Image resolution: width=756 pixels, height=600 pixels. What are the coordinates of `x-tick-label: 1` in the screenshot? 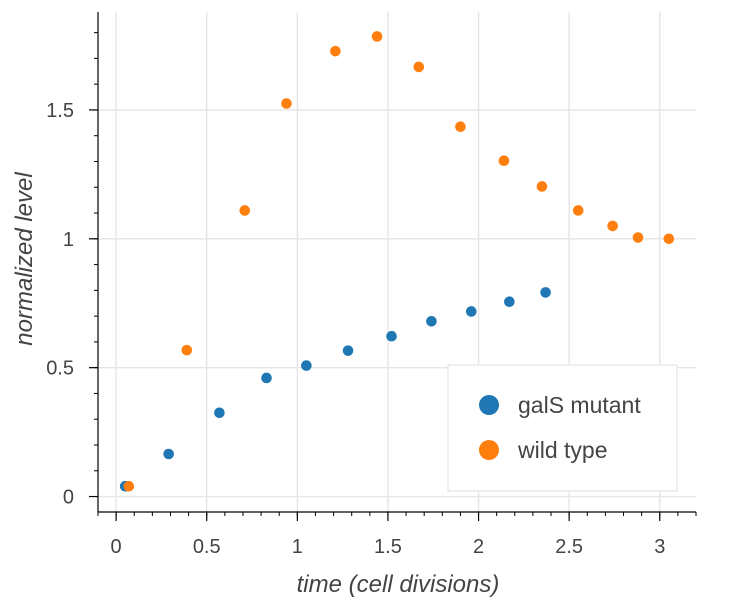 It's located at (297, 547).